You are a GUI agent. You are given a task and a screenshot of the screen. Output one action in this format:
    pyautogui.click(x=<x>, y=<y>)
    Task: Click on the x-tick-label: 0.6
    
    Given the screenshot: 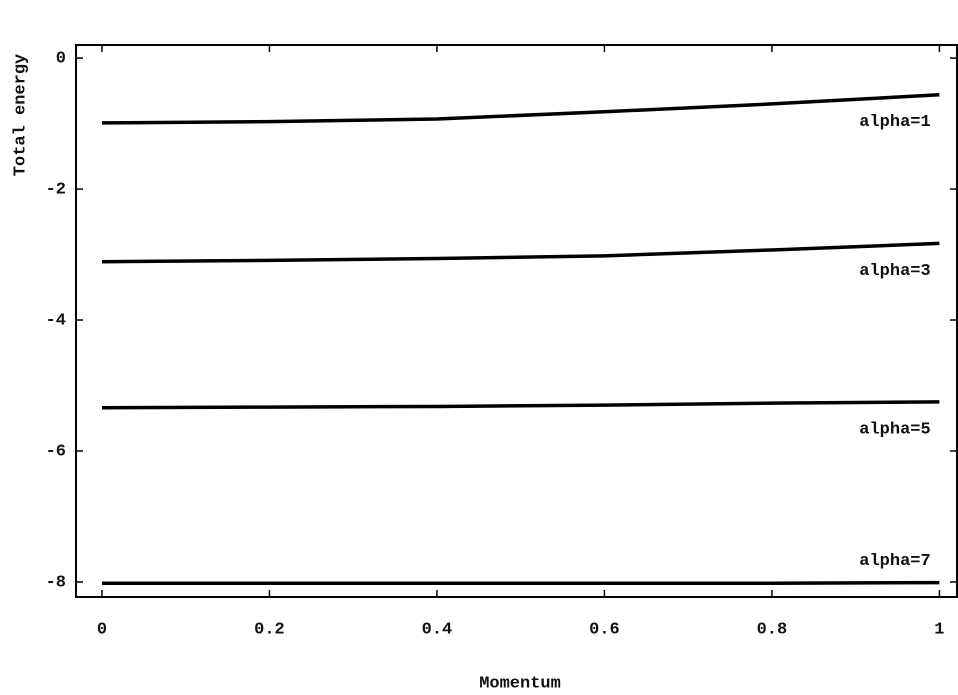 What is the action you would take?
    pyautogui.click(x=604, y=629)
    